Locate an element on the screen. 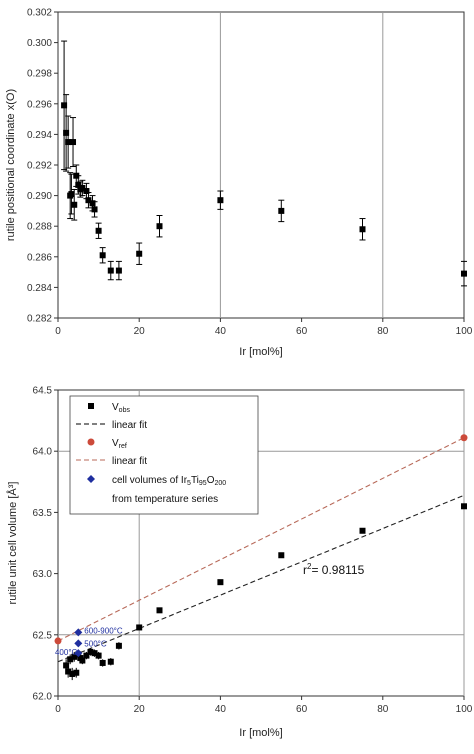 This screenshot has width=474, height=754. y-tick-label: 0.300 is located at coordinates (39, 43).